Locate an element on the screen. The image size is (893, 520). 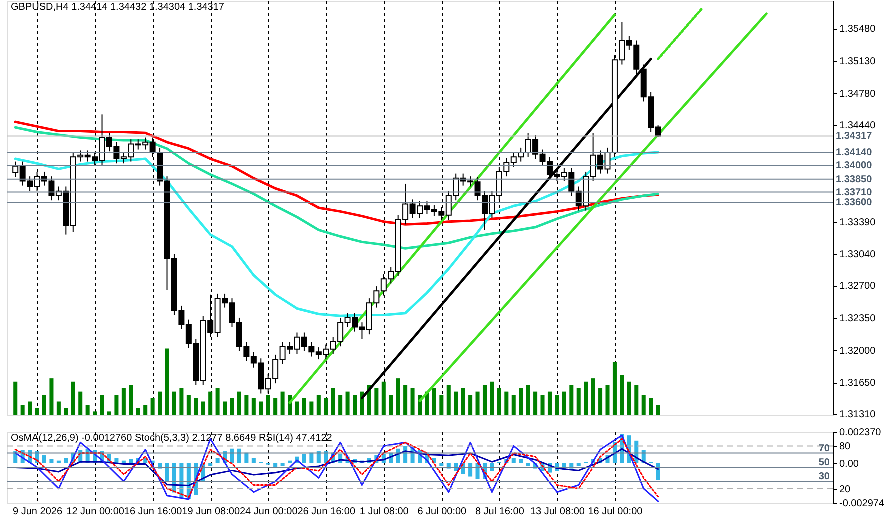
y-tick-label: 1.31310 is located at coordinates (858, 415).